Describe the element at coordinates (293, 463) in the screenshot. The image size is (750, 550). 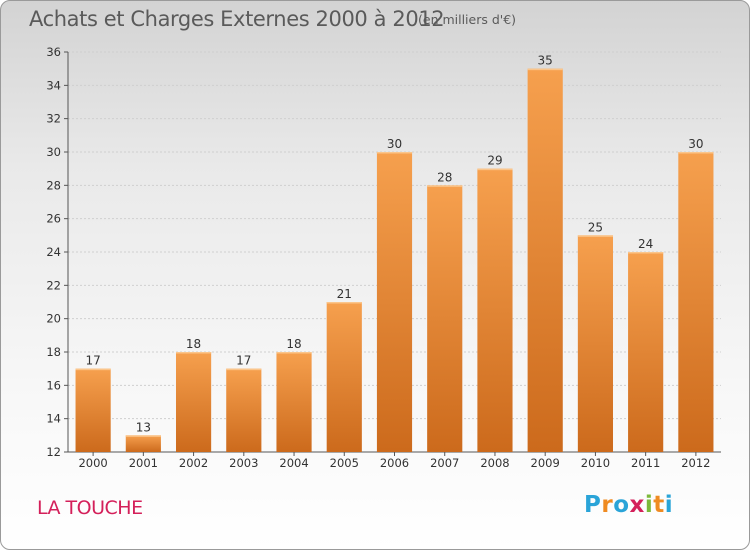
I see `x-tick-label: 2004` at that location.